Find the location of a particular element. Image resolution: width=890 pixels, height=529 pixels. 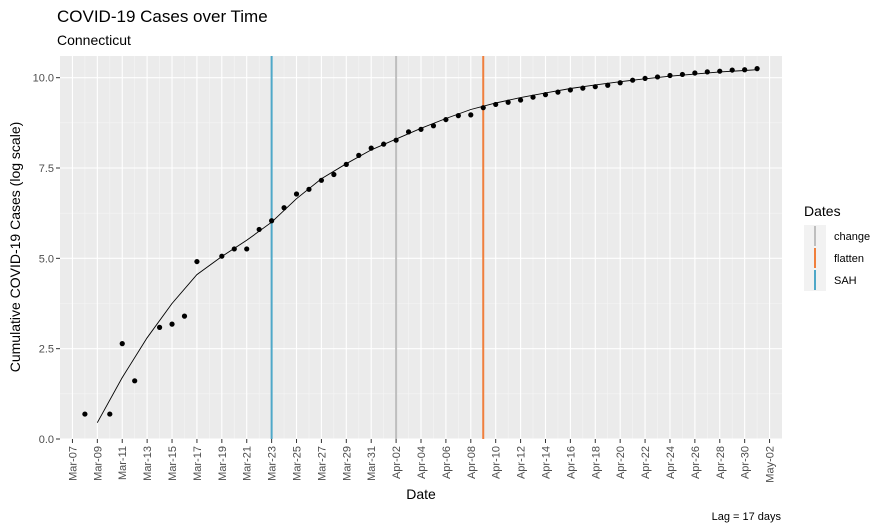

x-tick-label: Mar-19 is located at coordinates (223, 463).